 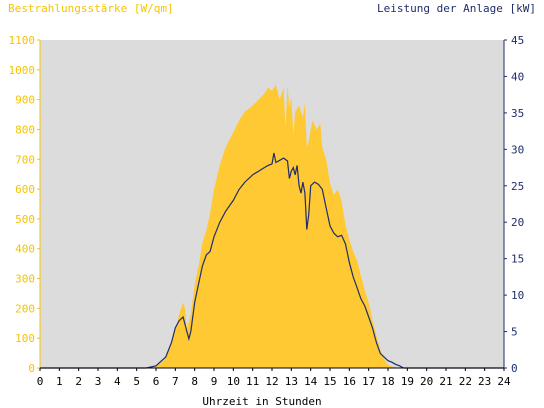 I want to click on left-tick-label: 800, so click(x=25, y=129).